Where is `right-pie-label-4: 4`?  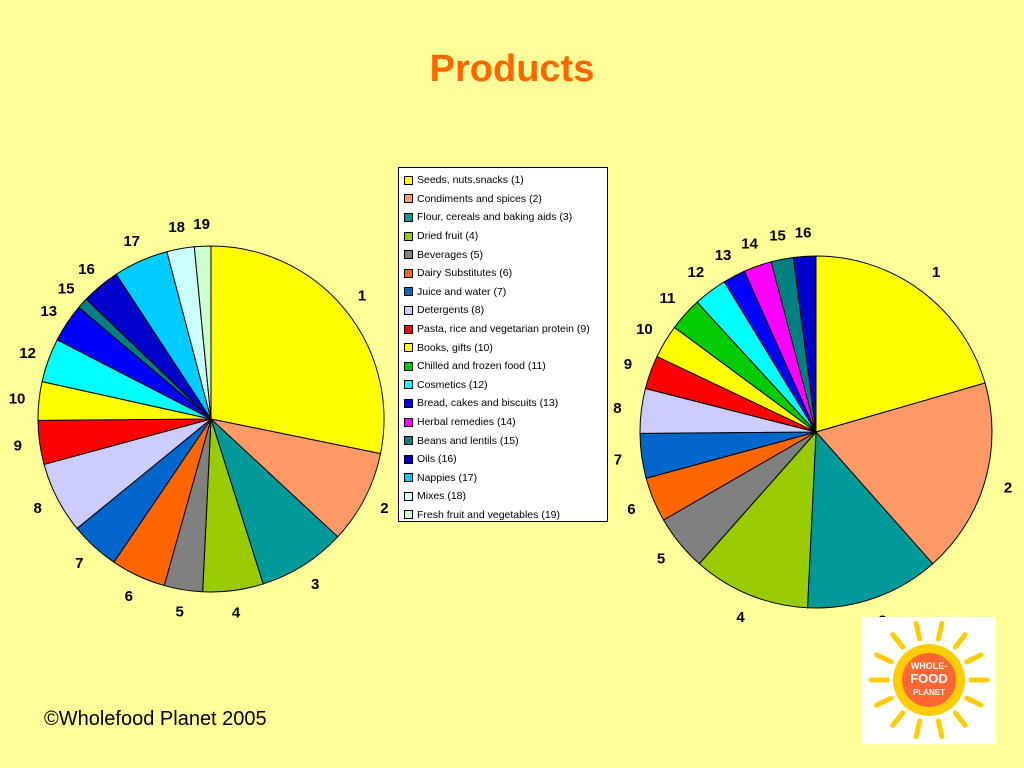 right-pie-label-4: 4 is located at coordinates (740, 617).